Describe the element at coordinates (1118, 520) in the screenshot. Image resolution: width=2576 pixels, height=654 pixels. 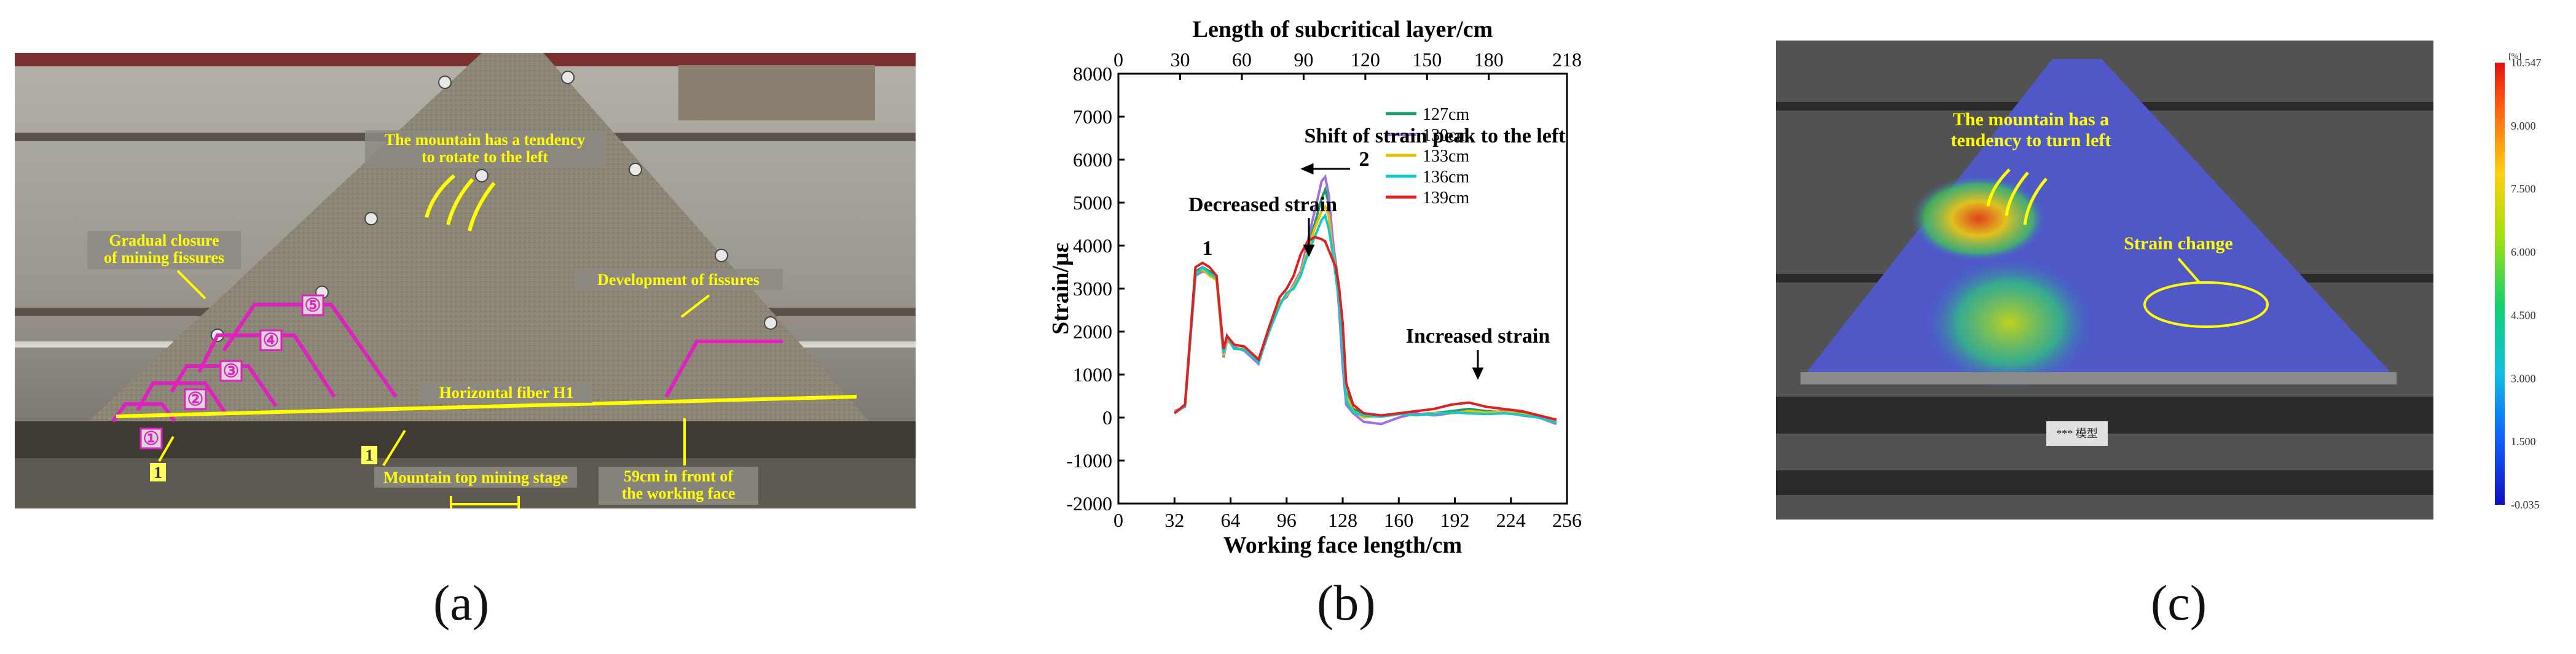
I see `x-tick-label: 0` at that location.